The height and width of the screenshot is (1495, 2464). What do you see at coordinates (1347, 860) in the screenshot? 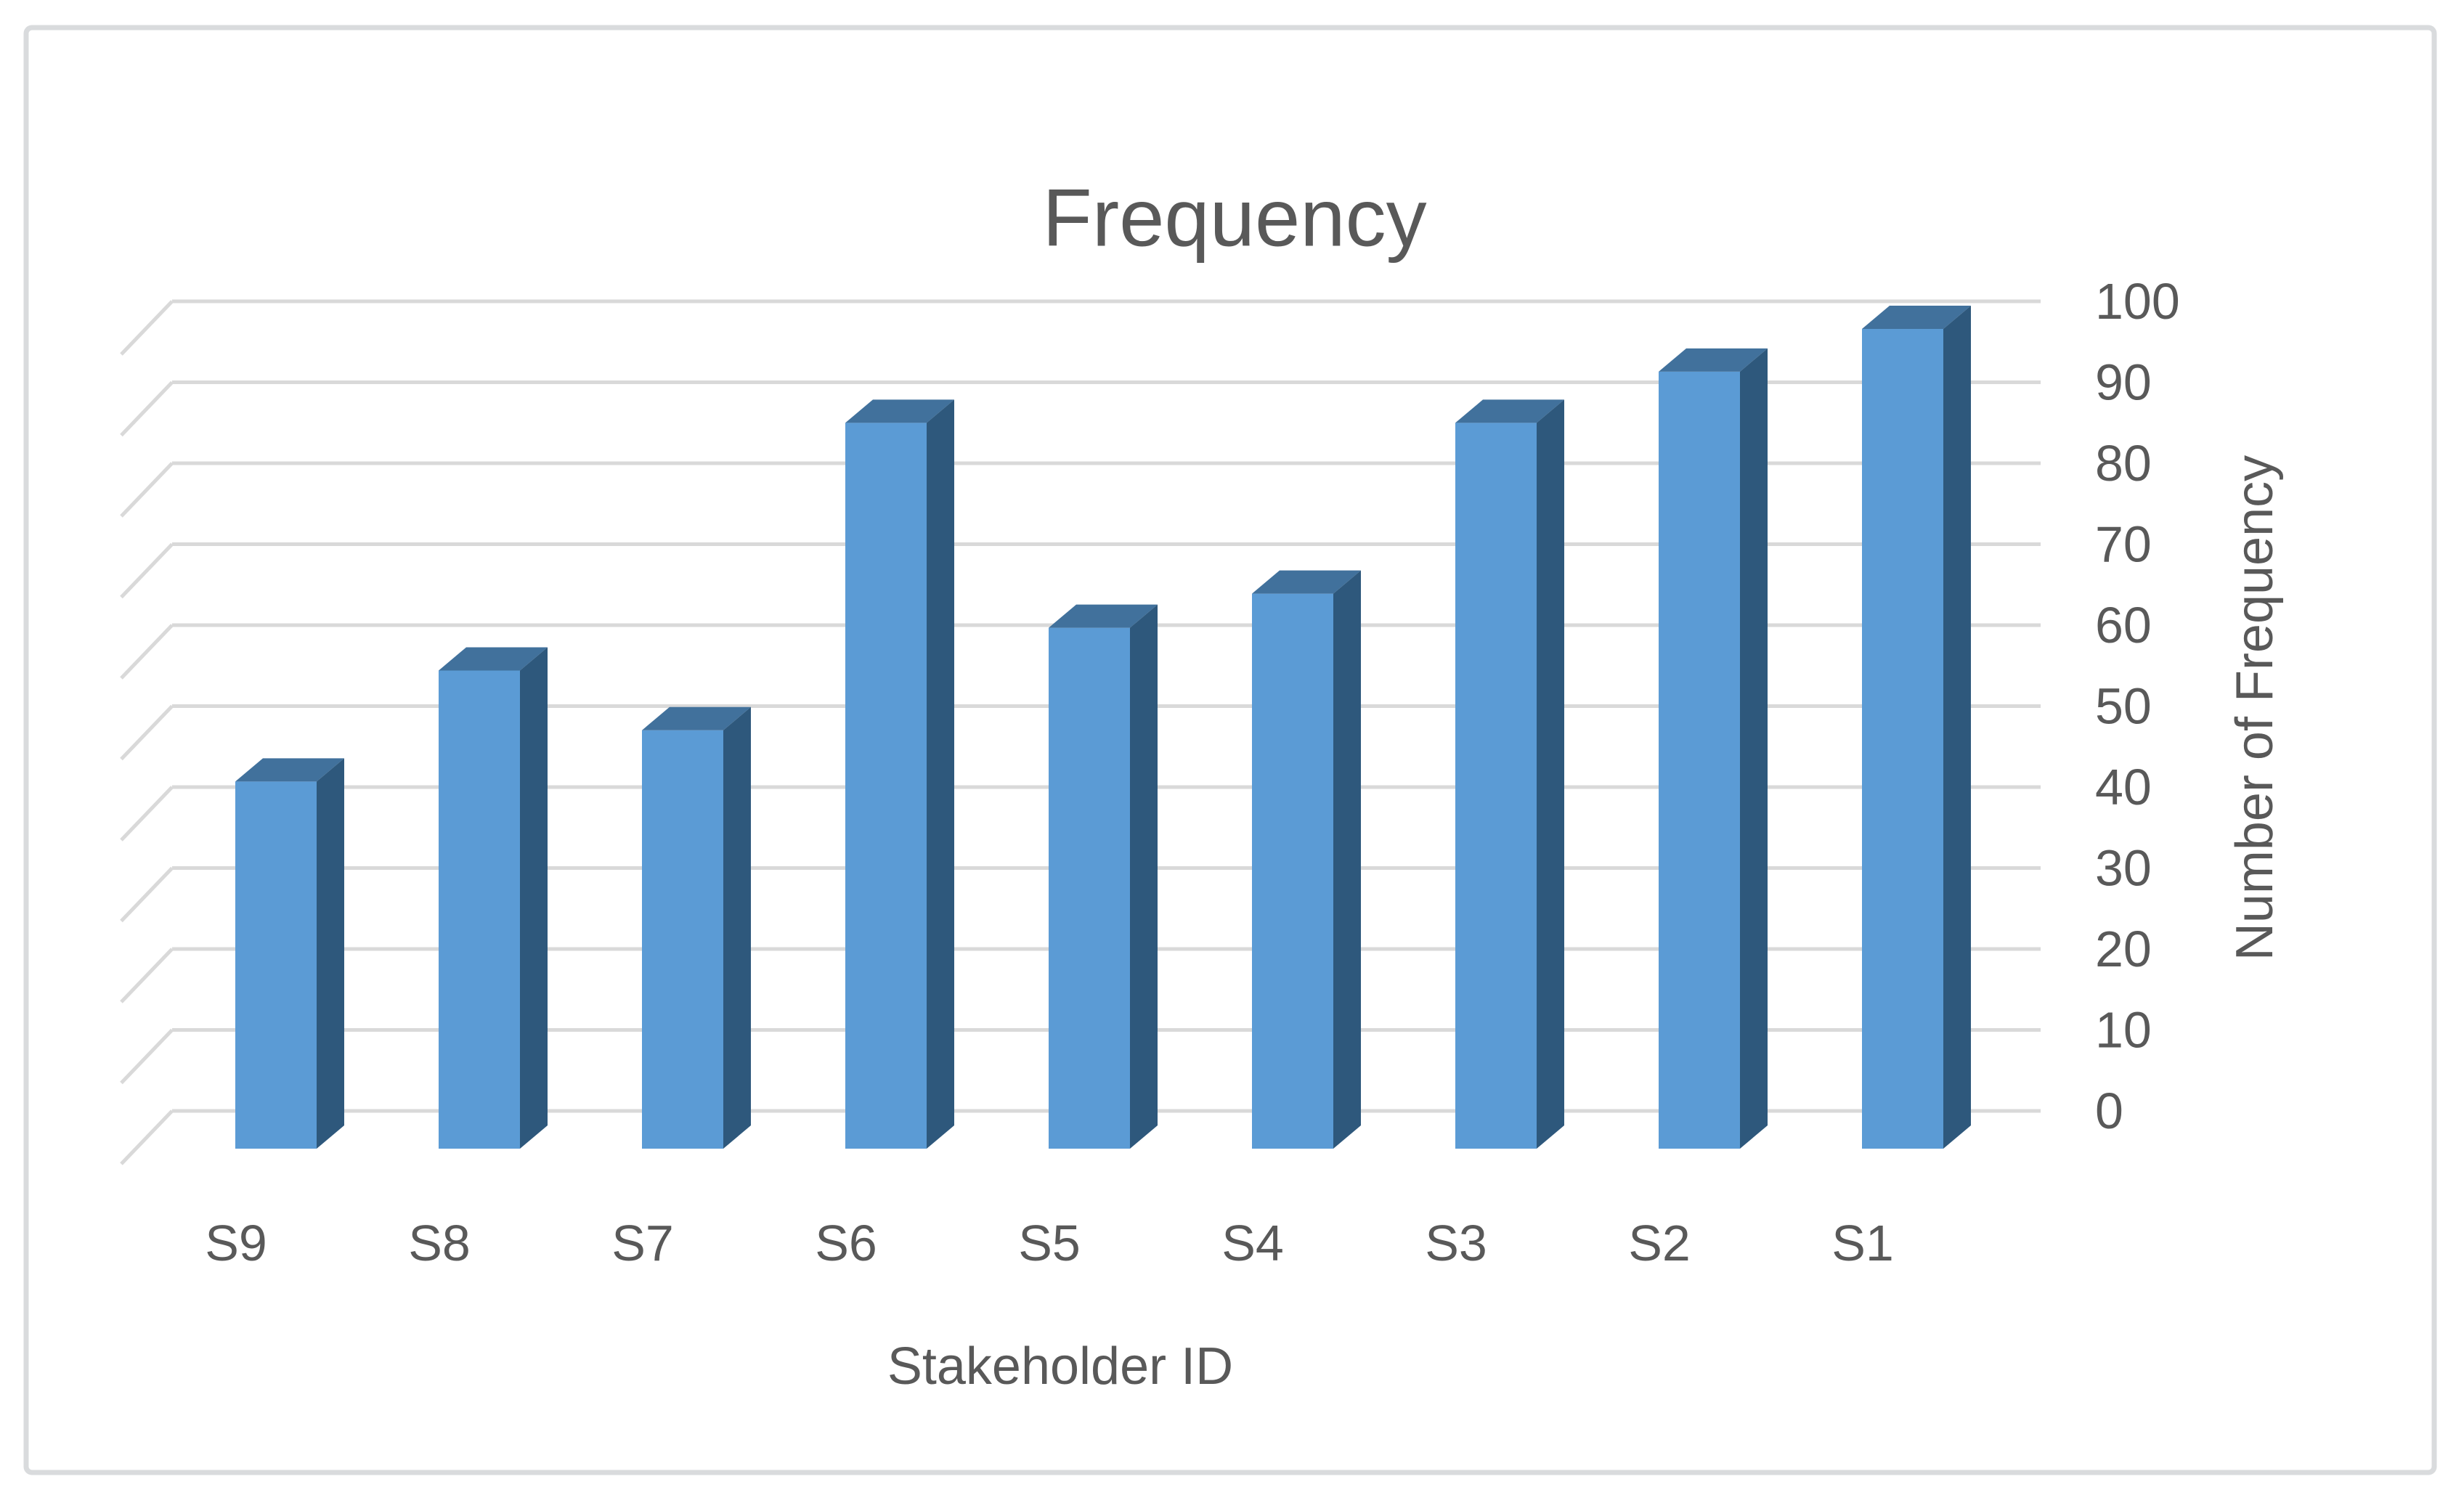
I see `bar-s4-side-face` at bounding box center [1347, 860].